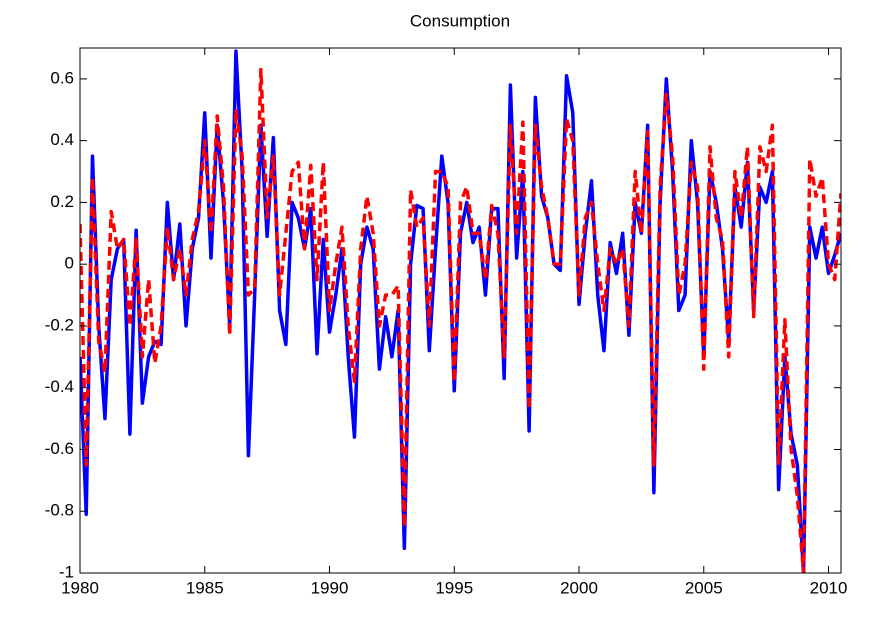  Describe the element at coordinates (62, 139) in the screenshot. I see `y-tick-label: 0.4` at that location.